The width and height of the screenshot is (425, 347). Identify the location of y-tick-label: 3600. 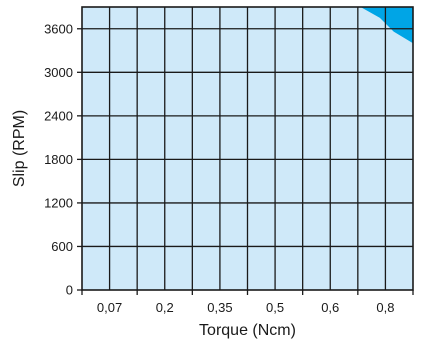
(58, 28).